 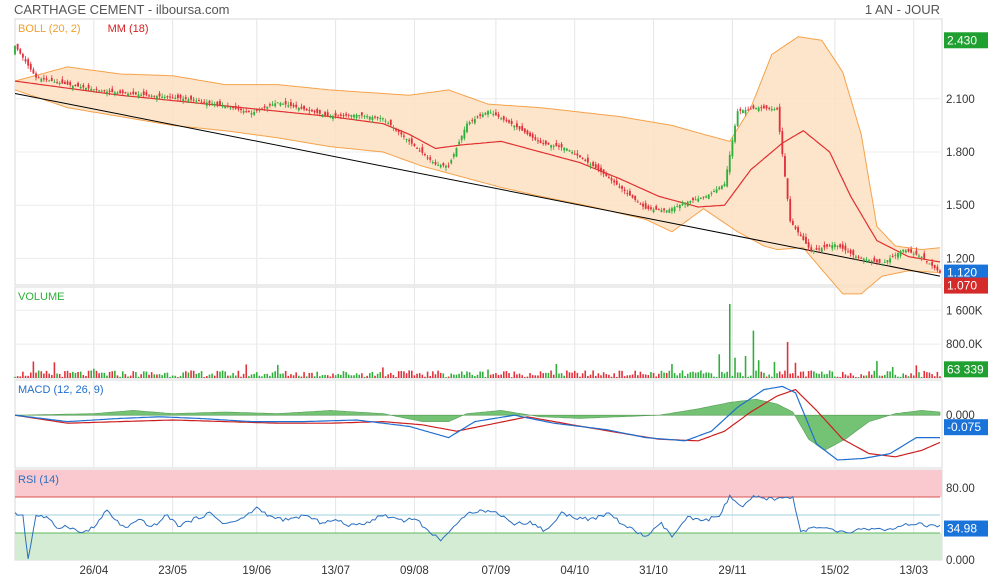 I want to click on y-axis-tick-label: 0.000, so click(x=960, y=561).